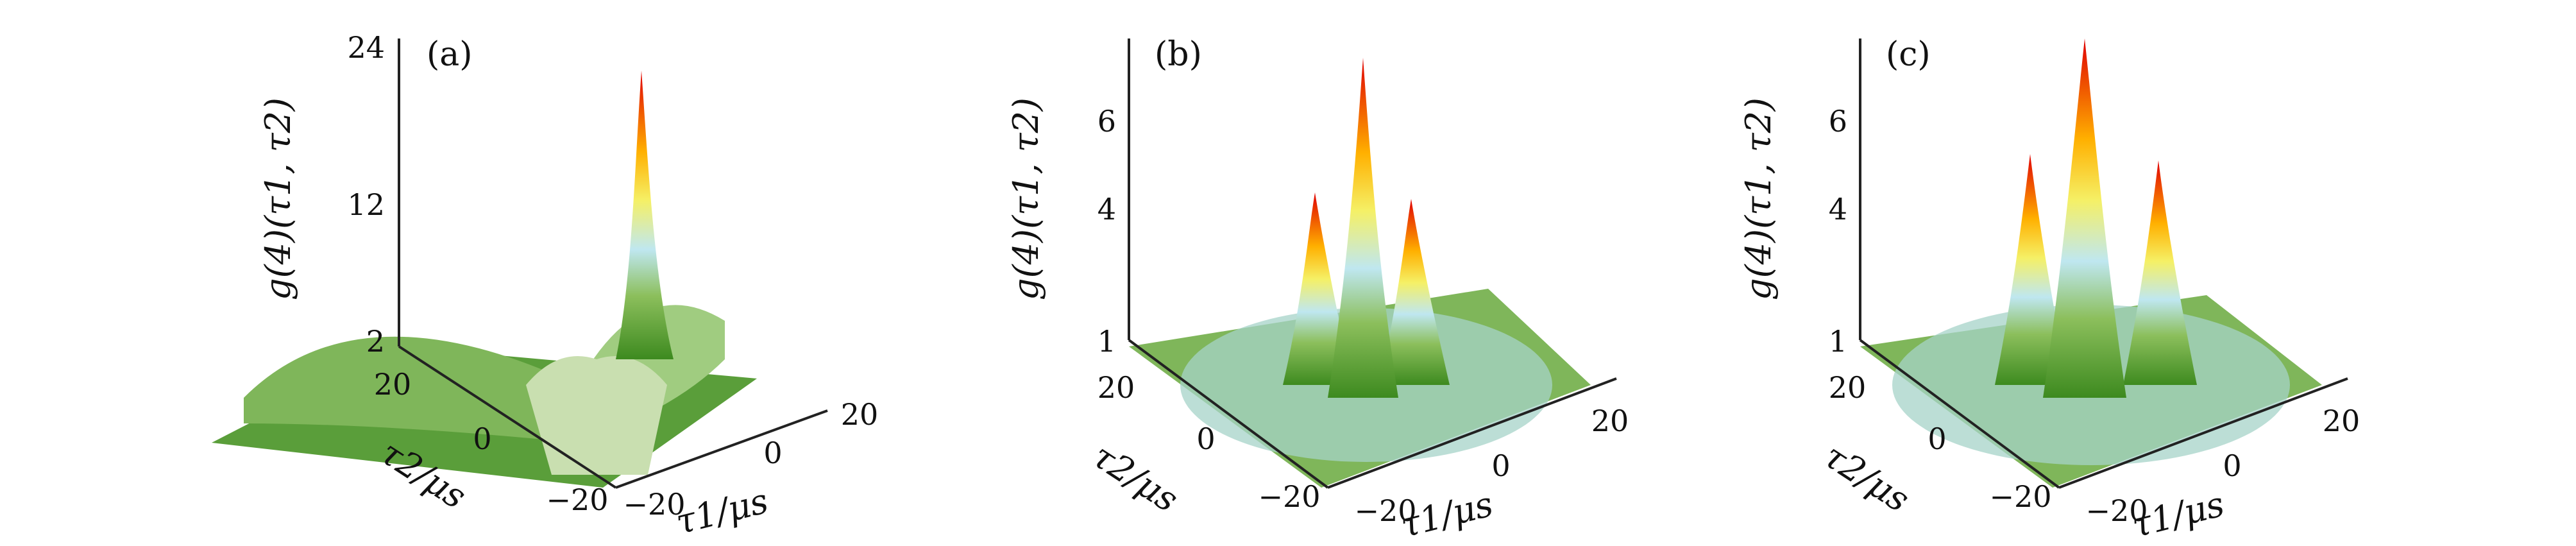  Describe the element at coordinates (450, 54) in the screenshot. I see `panel-label: (a)` at that location.